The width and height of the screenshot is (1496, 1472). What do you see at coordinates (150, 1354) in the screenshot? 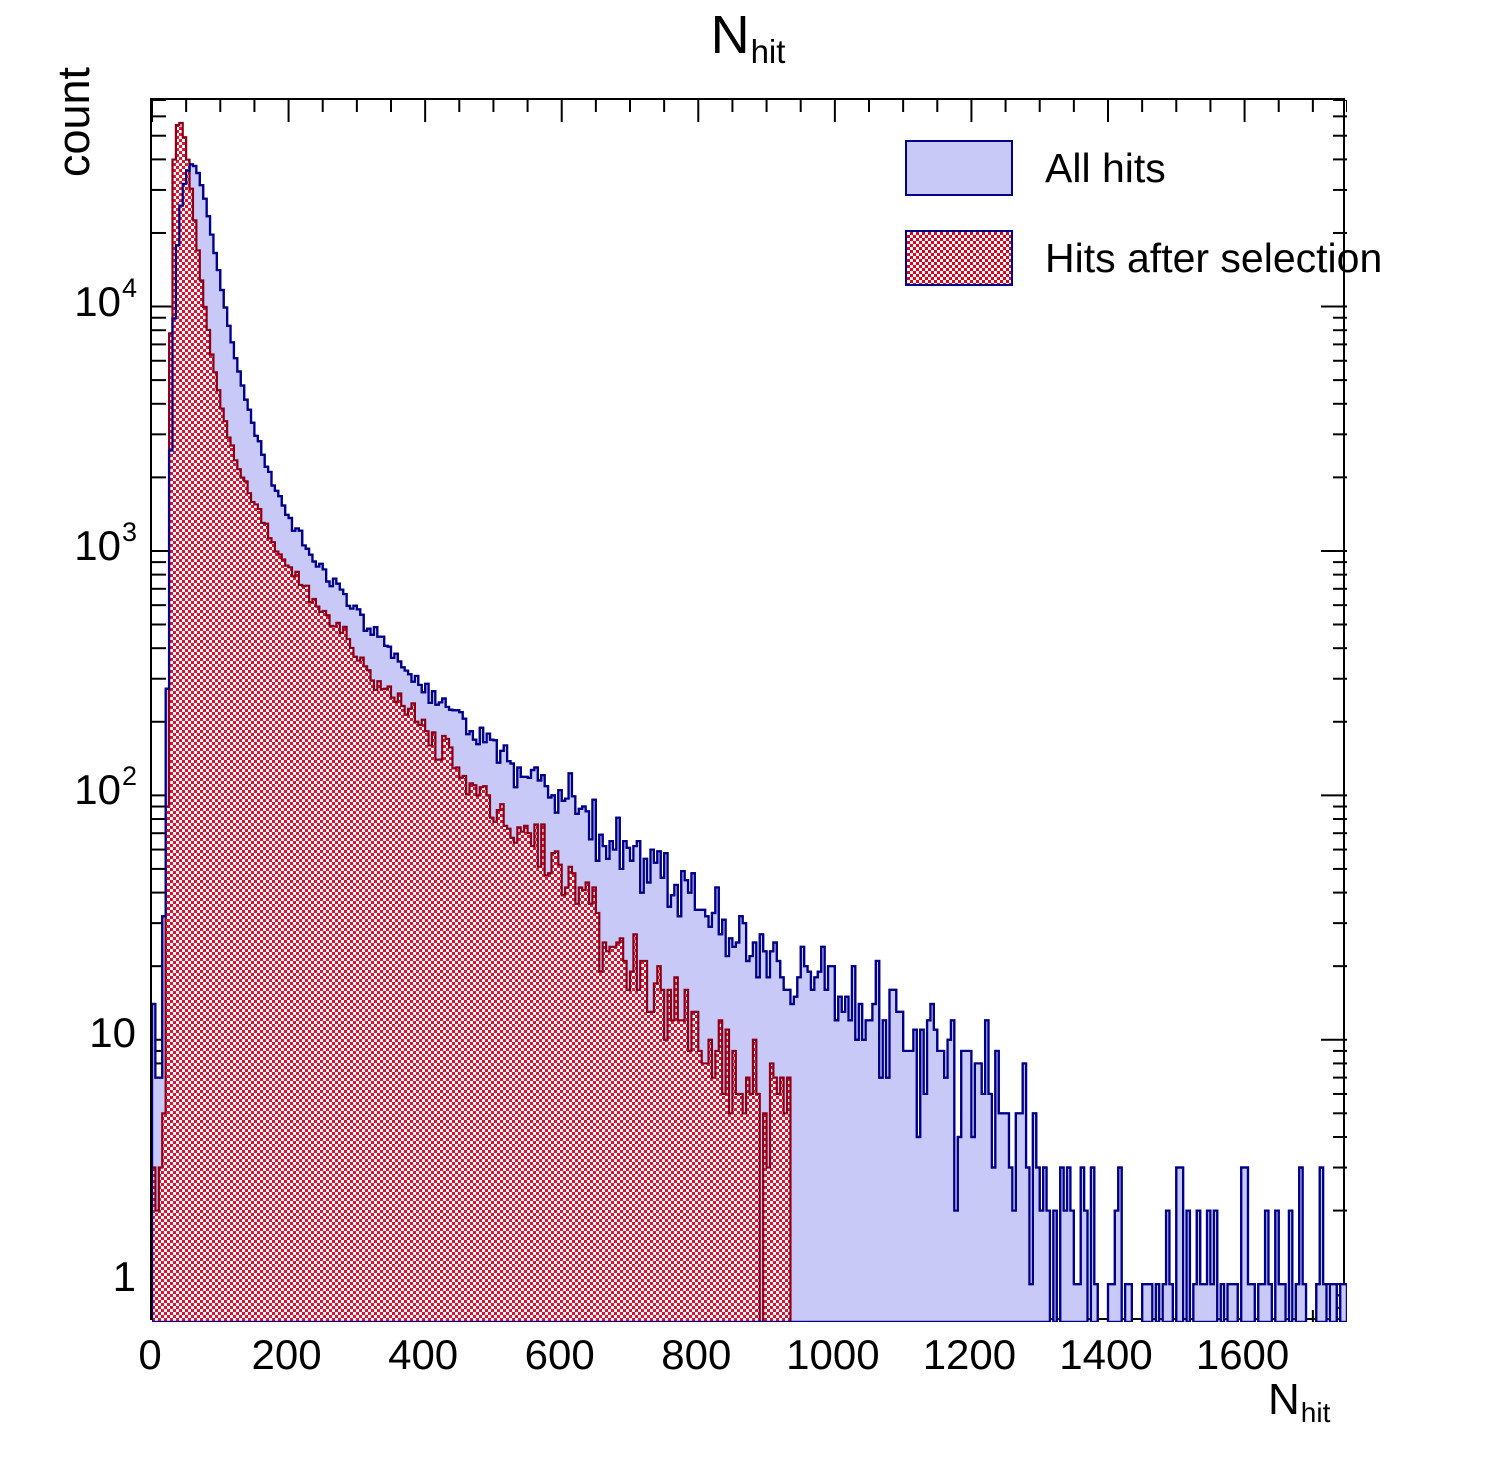
I see `x-tick-label: 0` at bounding box center [150, 1354].